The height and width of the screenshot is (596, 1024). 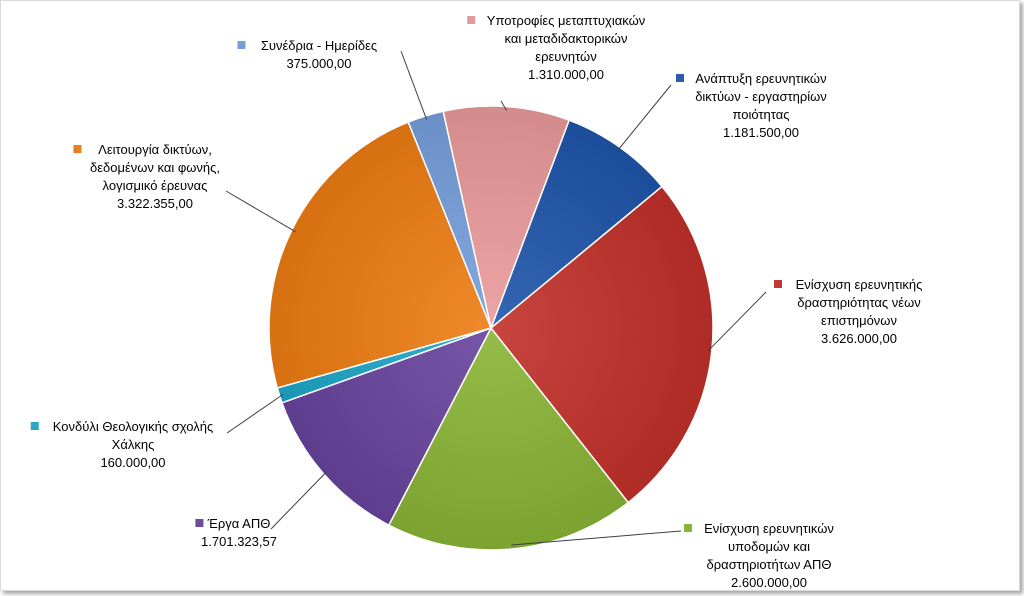 What do you see at coordinates (155, 149) in the screenshot?
I see `data-label-line: Λειτουργία δικτύων,` at bounding box center [155, 149].